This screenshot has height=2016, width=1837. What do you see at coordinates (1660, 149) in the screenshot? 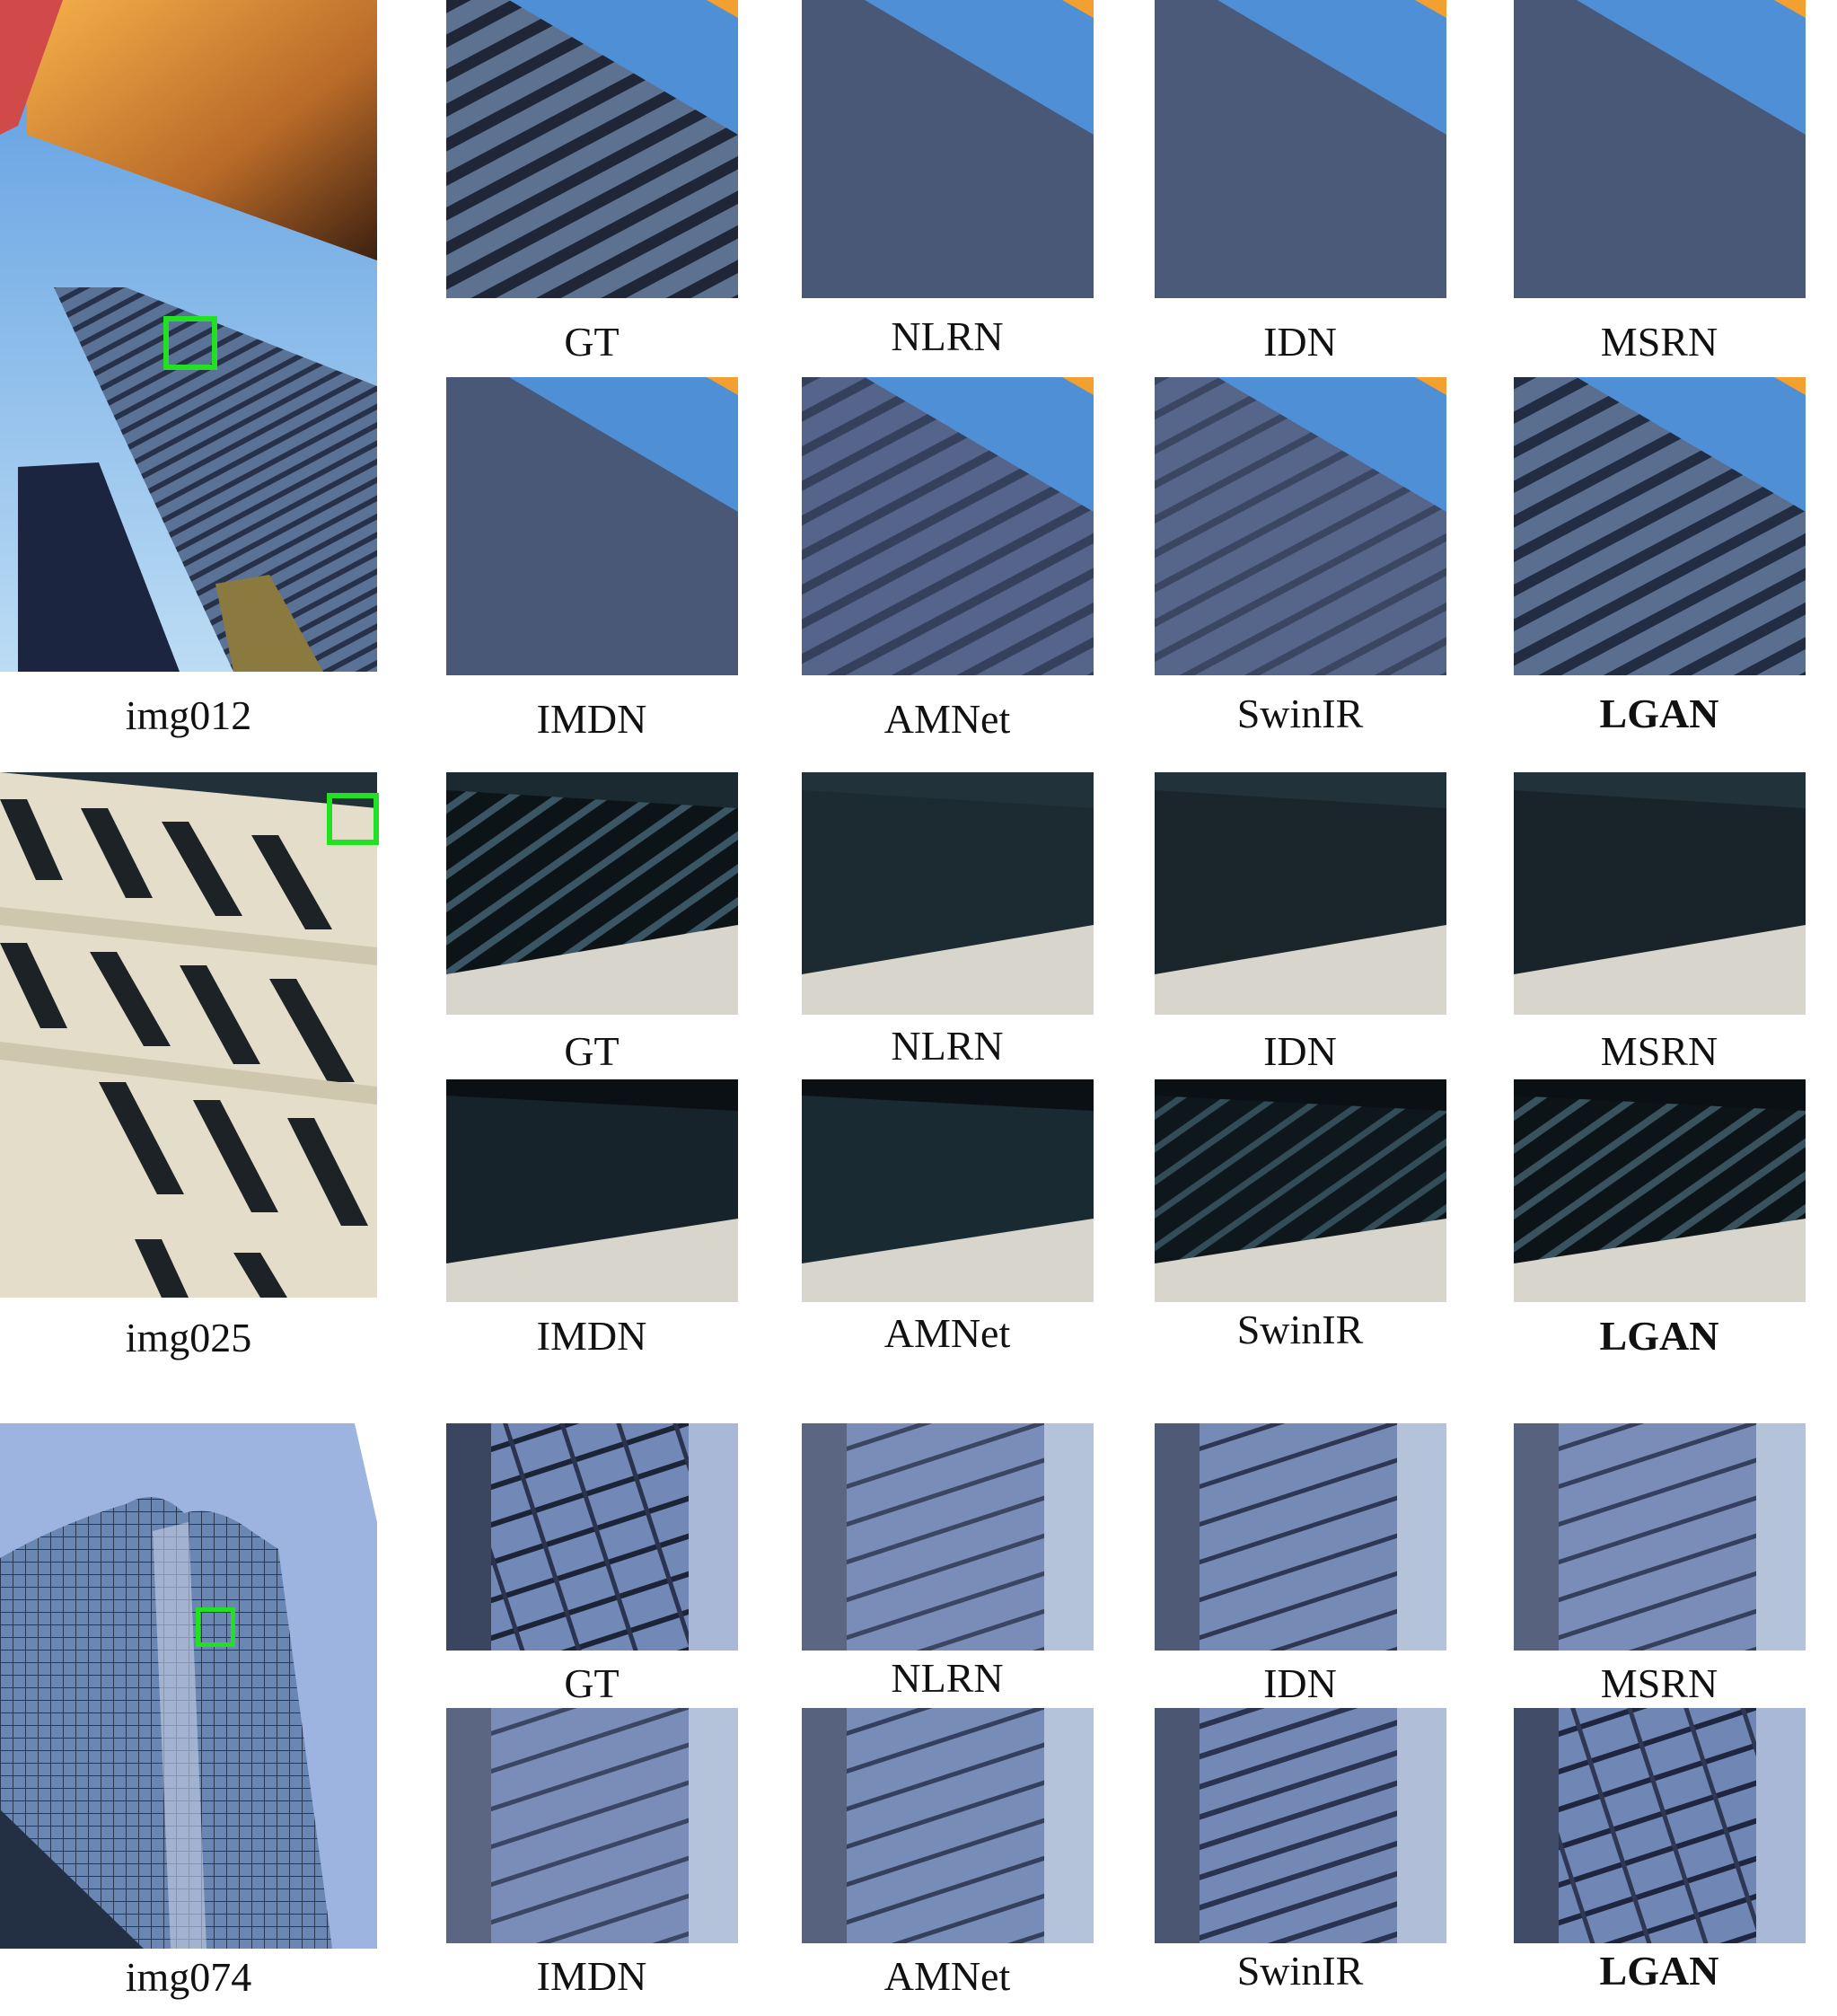
I see `crop-img012-msrn` at bounding box center [1660, 149].